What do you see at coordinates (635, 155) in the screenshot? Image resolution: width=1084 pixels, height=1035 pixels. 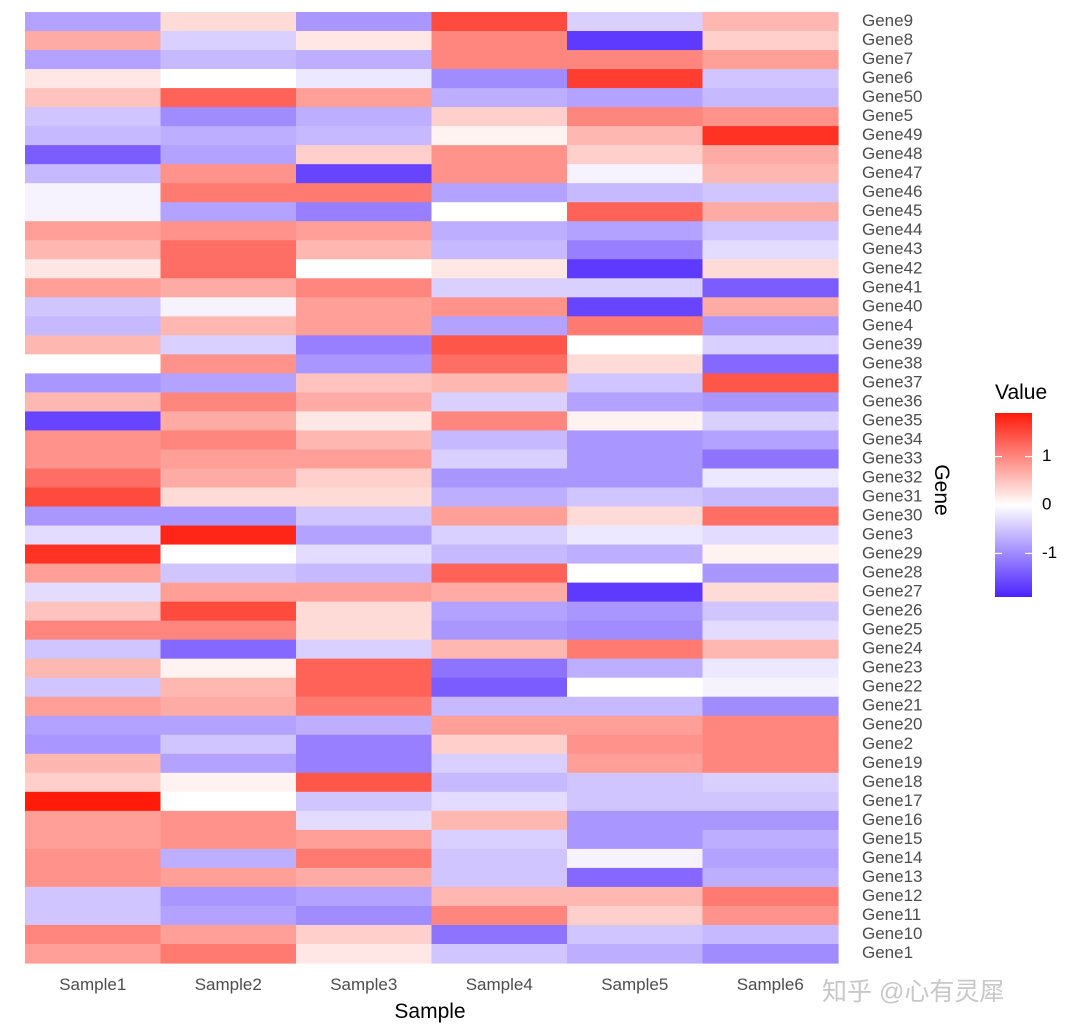 I see `heatmap-cell-gene48-sample5` at bounding box center [635, 155].